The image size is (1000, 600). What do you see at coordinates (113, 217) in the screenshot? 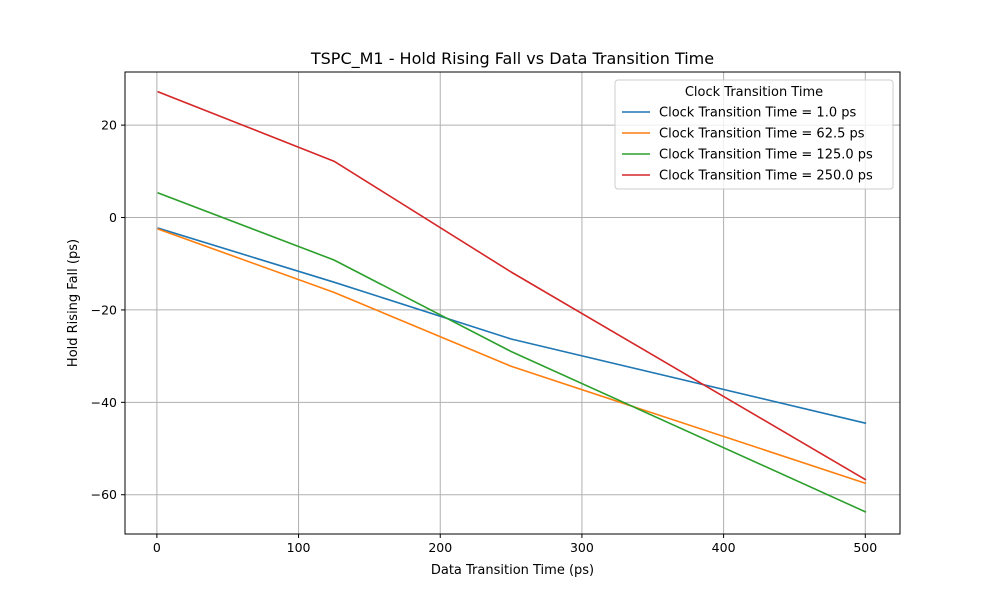
I see `y-tick-label: 0` at bounding box center [113, 217].